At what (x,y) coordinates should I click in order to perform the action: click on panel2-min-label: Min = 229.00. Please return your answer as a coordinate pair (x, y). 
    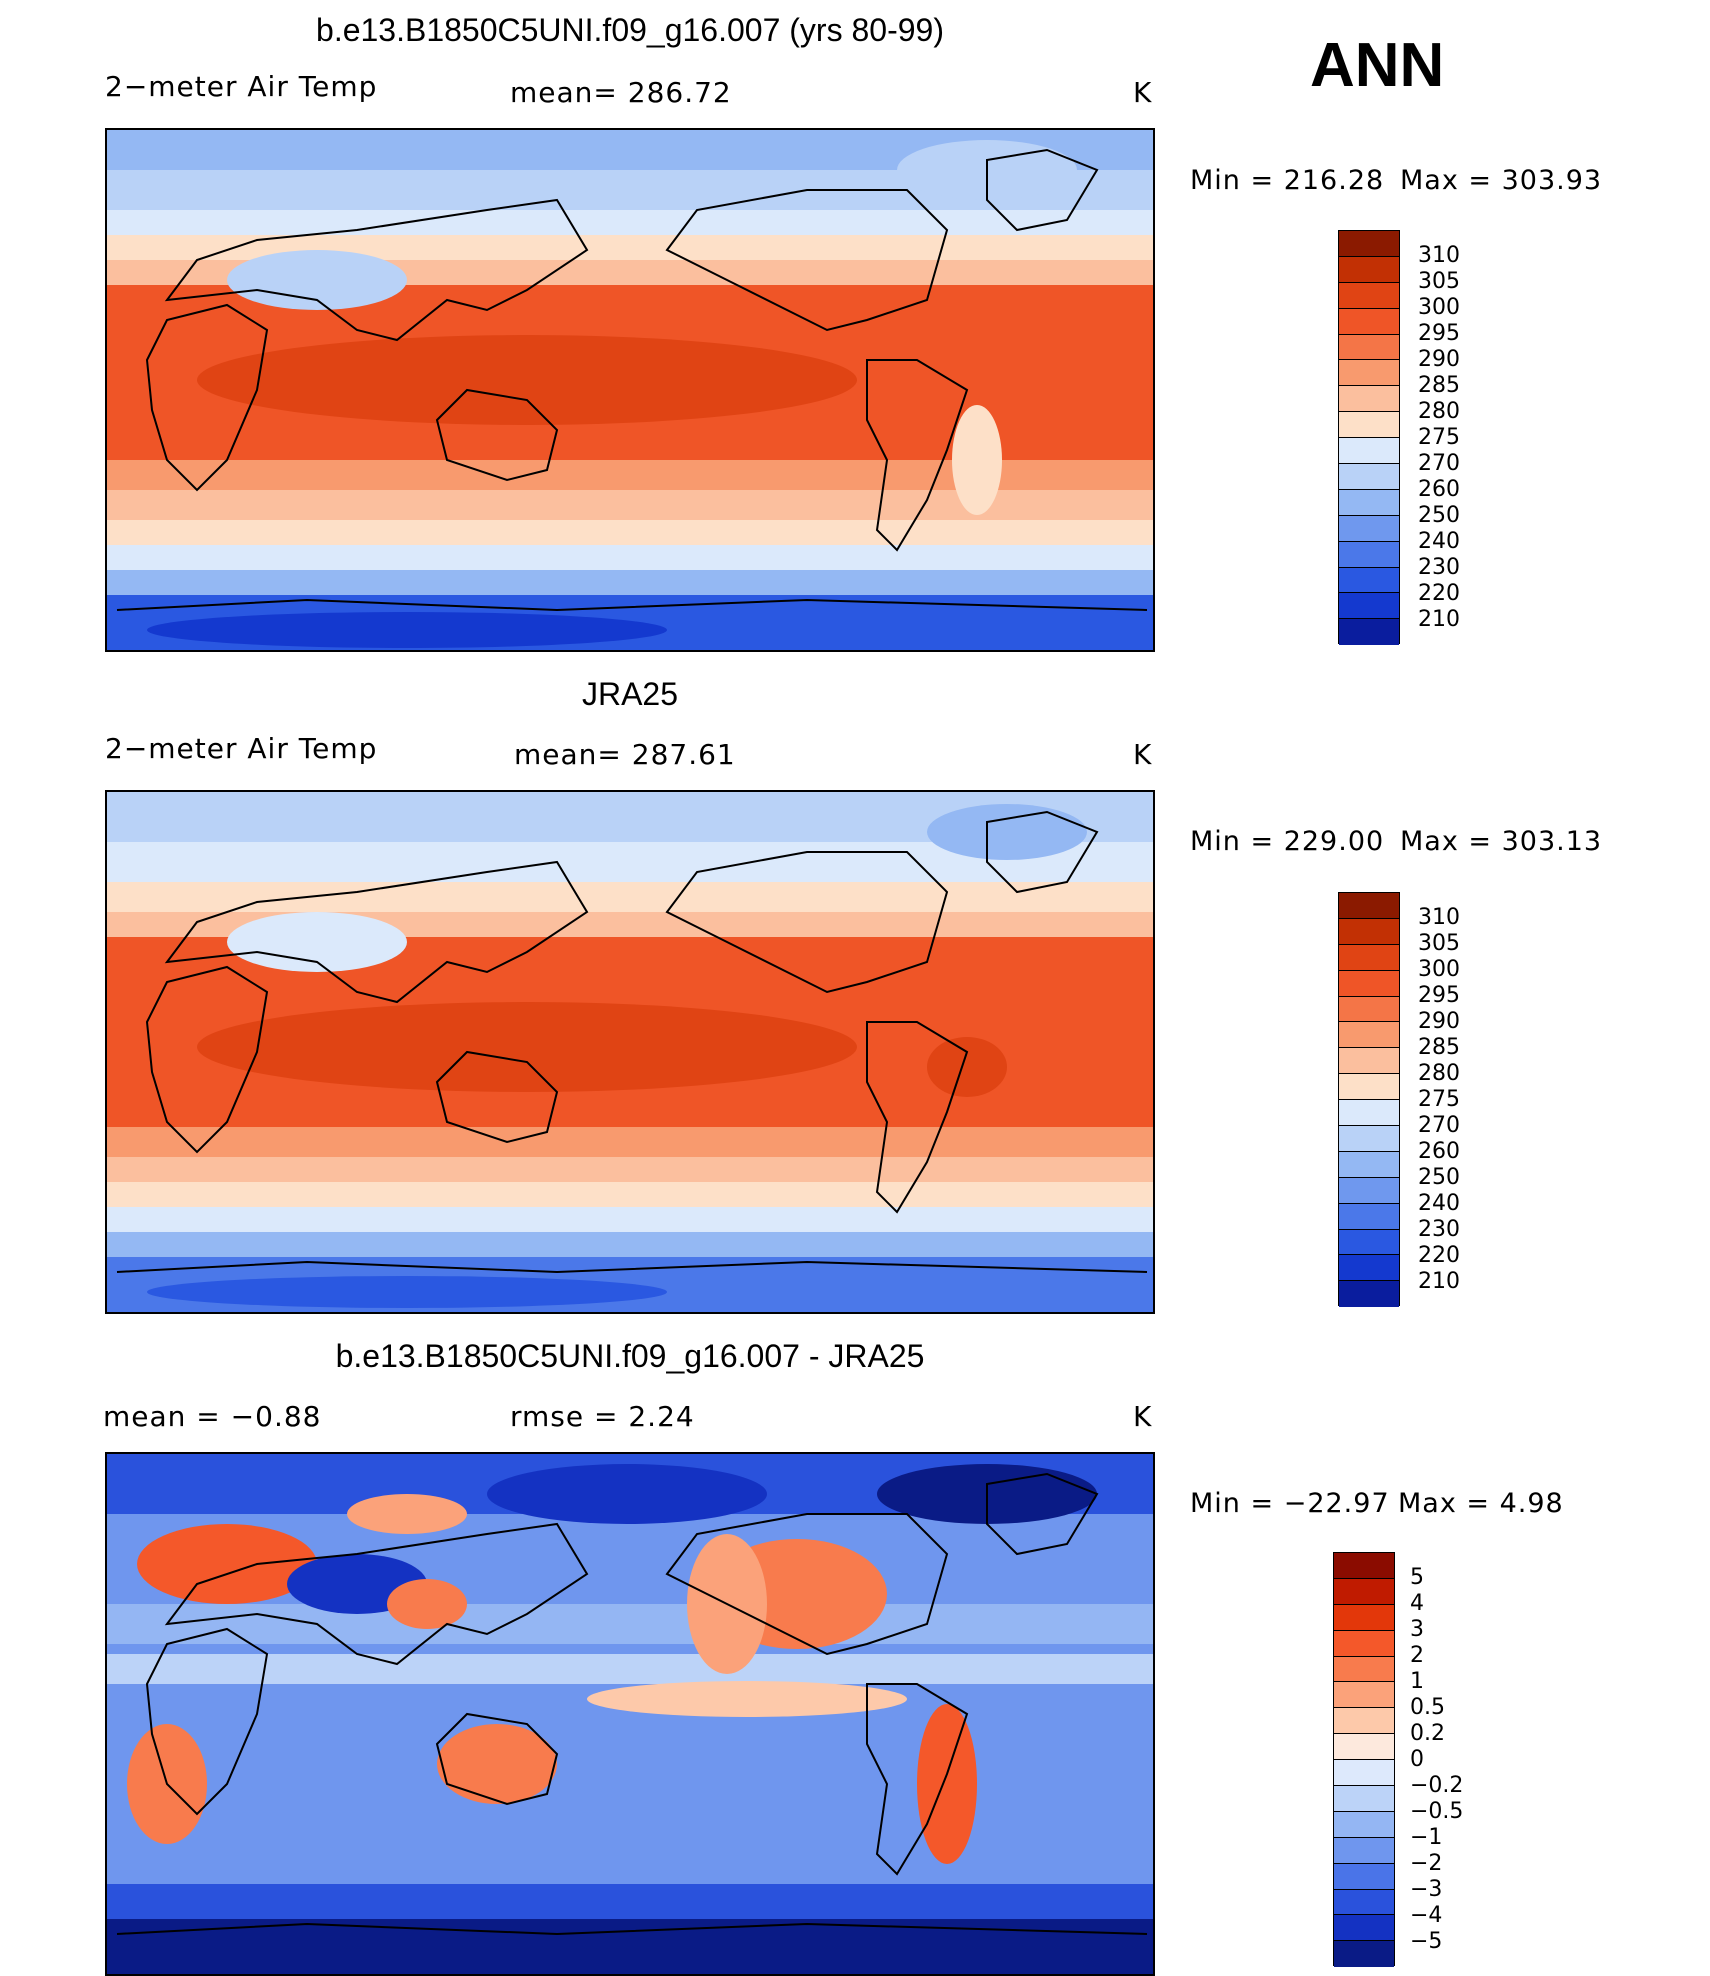
    Looking at the image, I should click on (1287, 841).